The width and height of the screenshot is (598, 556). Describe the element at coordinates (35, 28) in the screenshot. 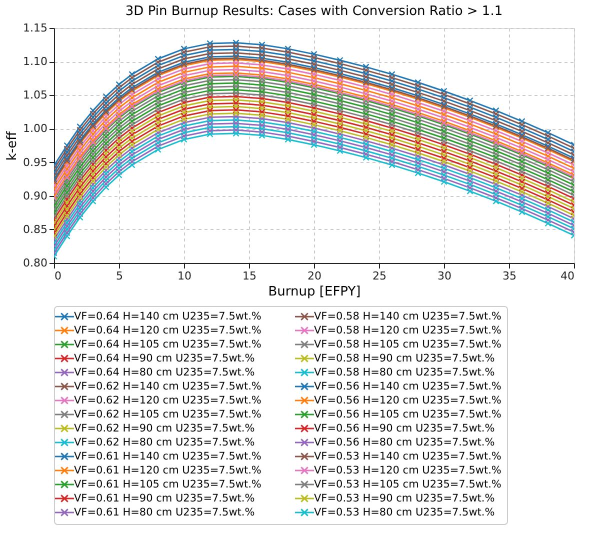

I see `y-tick-label: 1.15` at that location.